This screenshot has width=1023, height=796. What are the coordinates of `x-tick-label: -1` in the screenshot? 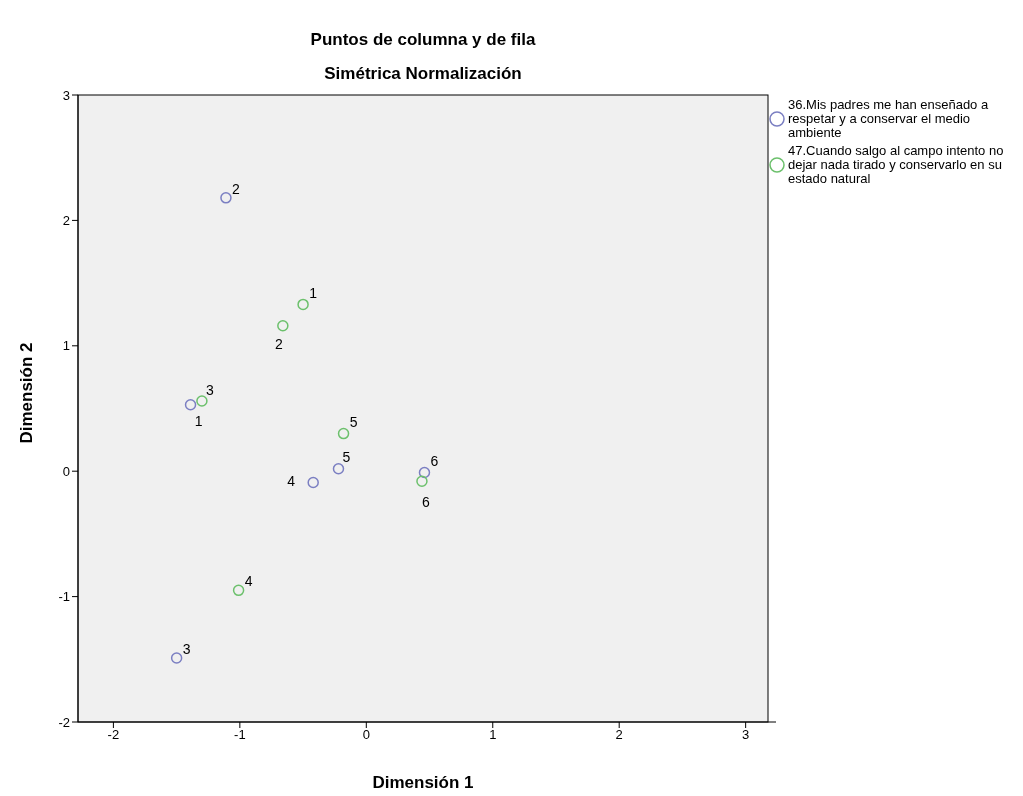 It's located at (240, 735).